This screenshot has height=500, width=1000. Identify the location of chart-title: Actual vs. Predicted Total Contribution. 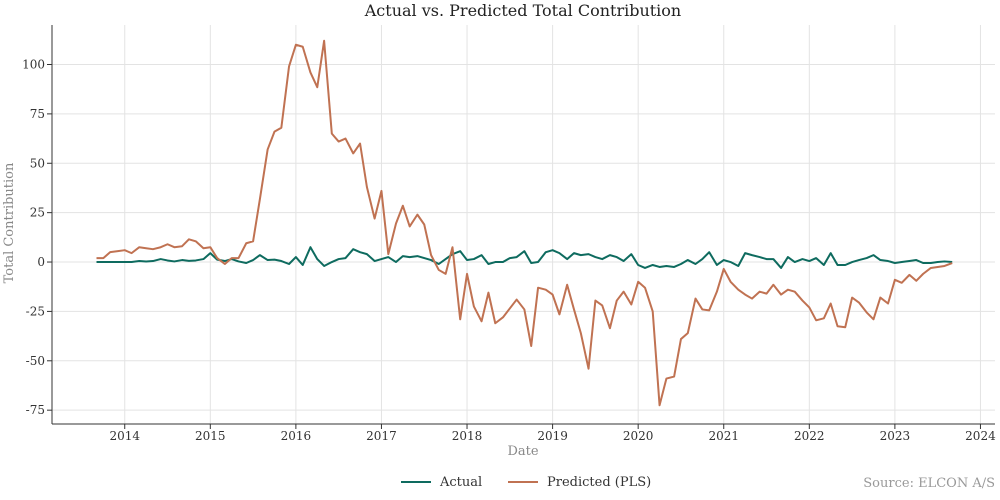
(522, 10).